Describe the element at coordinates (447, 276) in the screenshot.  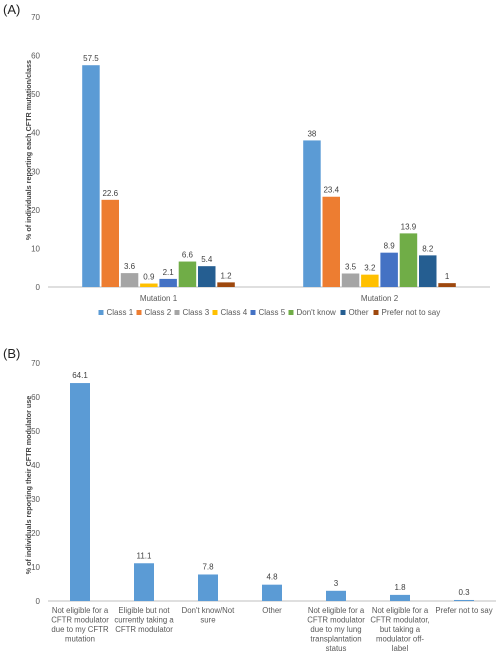
I see `chart-a-data-label: 1` at that location.